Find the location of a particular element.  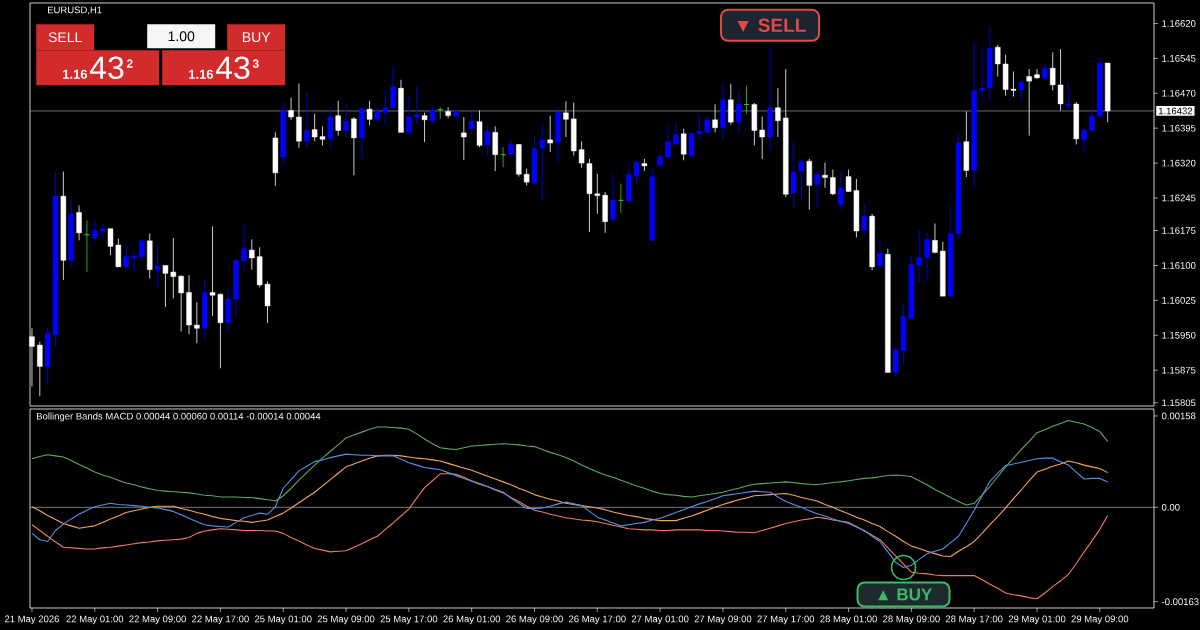

x-tick-label: 26 May 09:00 is located at coordinates (534, 620).